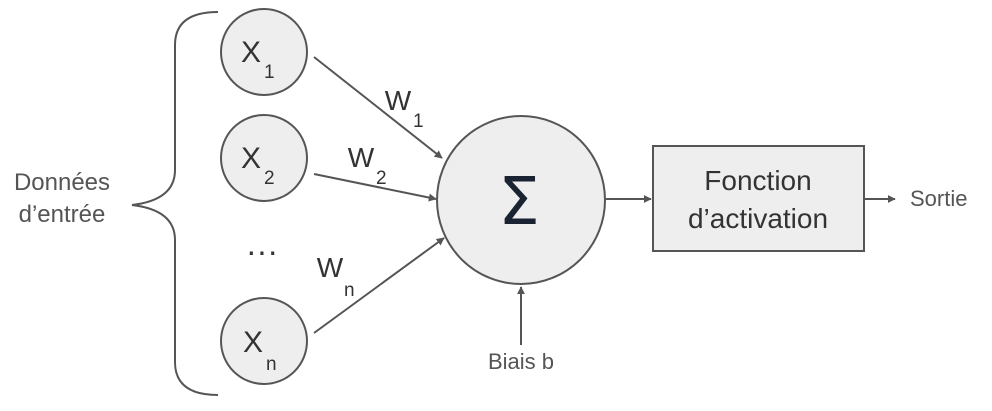 The height and width of the screenshot is (411, 992). I want to click on activation-line1: Fonction, so click(757, 180).